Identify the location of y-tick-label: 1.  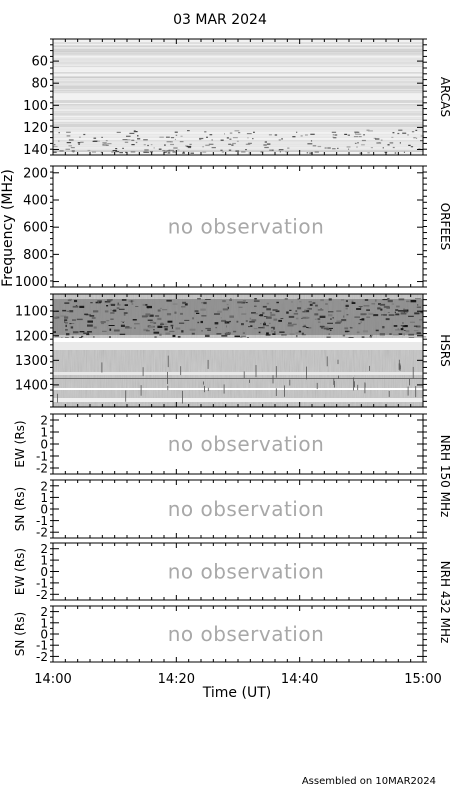
(44, 561).